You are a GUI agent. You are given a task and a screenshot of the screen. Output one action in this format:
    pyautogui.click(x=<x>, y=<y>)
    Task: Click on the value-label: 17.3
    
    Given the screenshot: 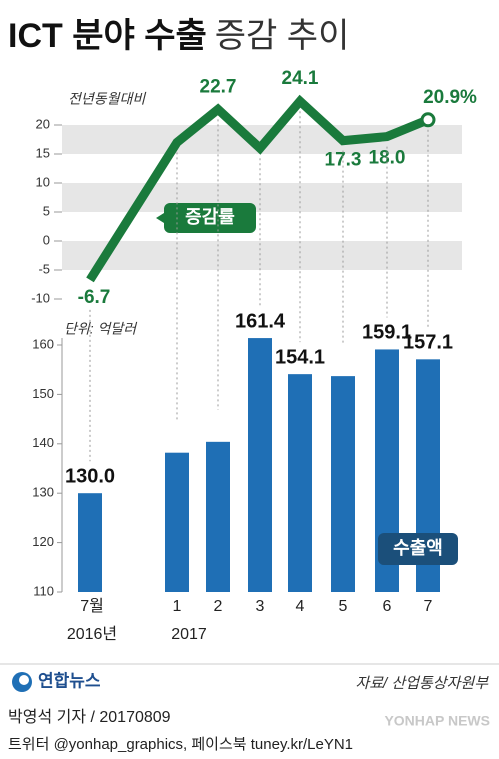 What is the action you would take?
    pyautogui.click(x=343, y=160)
    